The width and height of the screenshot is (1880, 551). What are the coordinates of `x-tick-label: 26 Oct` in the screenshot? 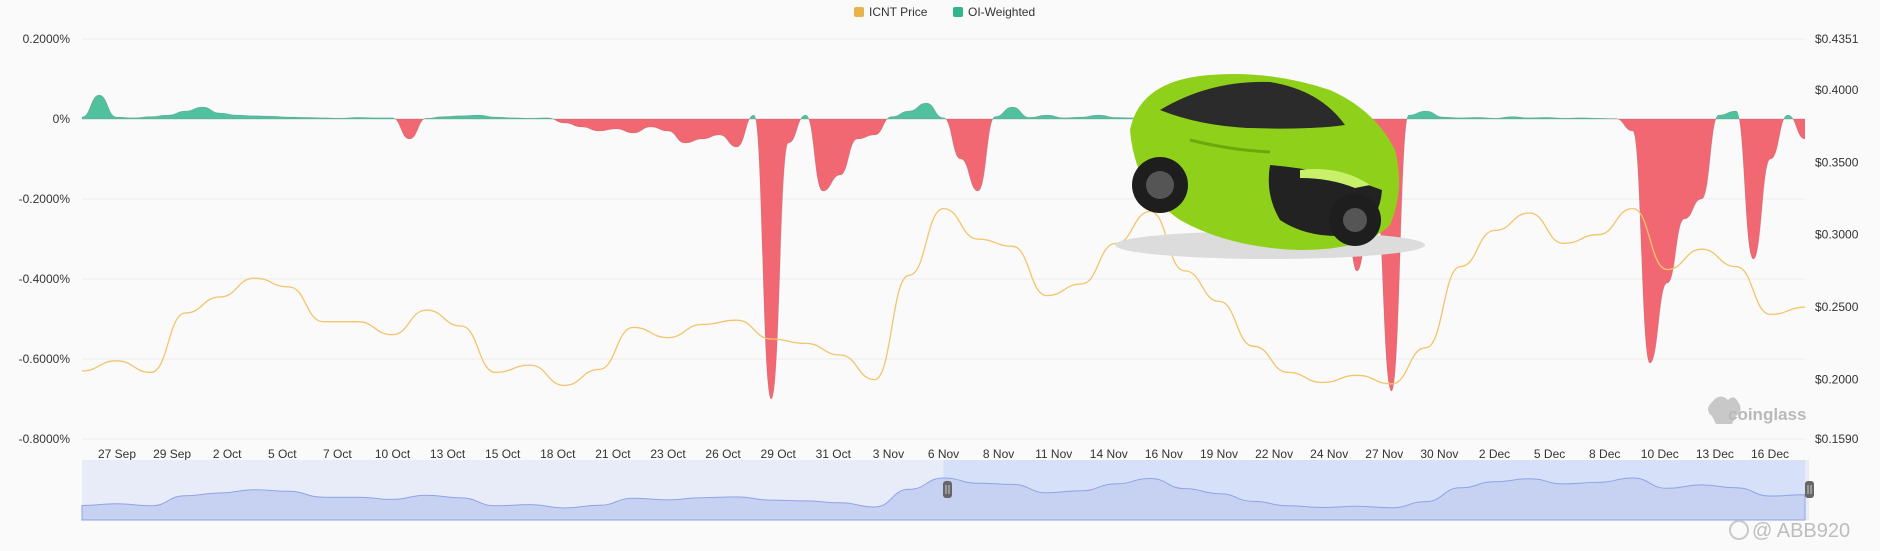 It's located at (723, 454).